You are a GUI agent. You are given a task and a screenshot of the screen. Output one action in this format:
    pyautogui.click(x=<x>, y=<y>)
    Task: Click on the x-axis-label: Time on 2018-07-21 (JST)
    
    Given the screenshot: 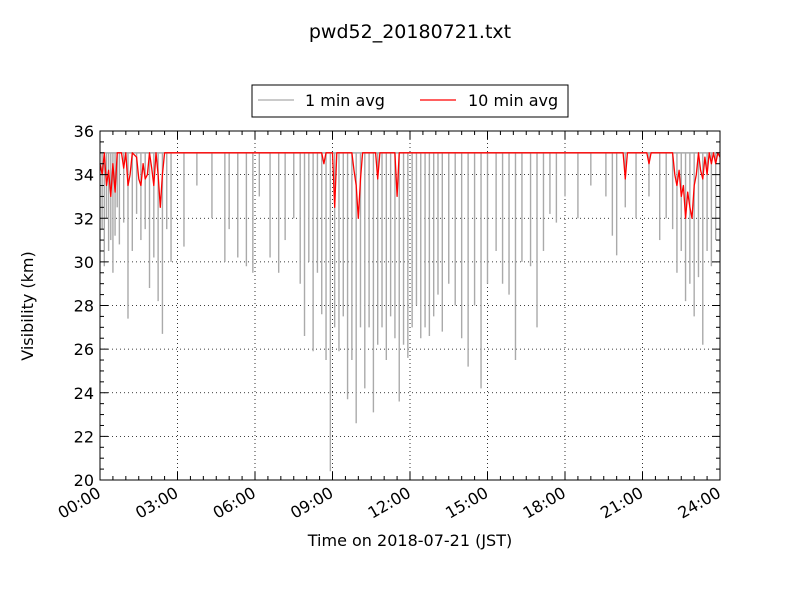 What is the action you would take?
    pyautogui.click(x=409, y=540)
    